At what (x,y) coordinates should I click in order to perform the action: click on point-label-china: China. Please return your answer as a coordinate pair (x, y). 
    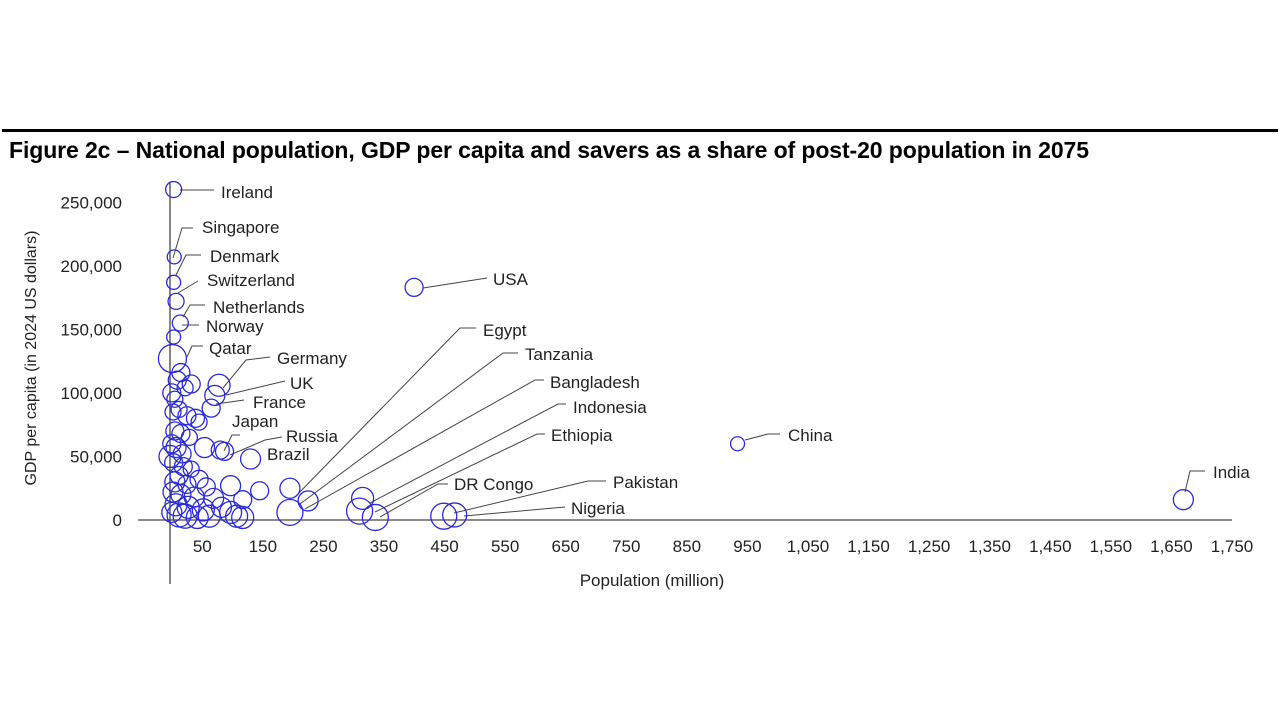
    Looking at the image, I should click on (810, 435).